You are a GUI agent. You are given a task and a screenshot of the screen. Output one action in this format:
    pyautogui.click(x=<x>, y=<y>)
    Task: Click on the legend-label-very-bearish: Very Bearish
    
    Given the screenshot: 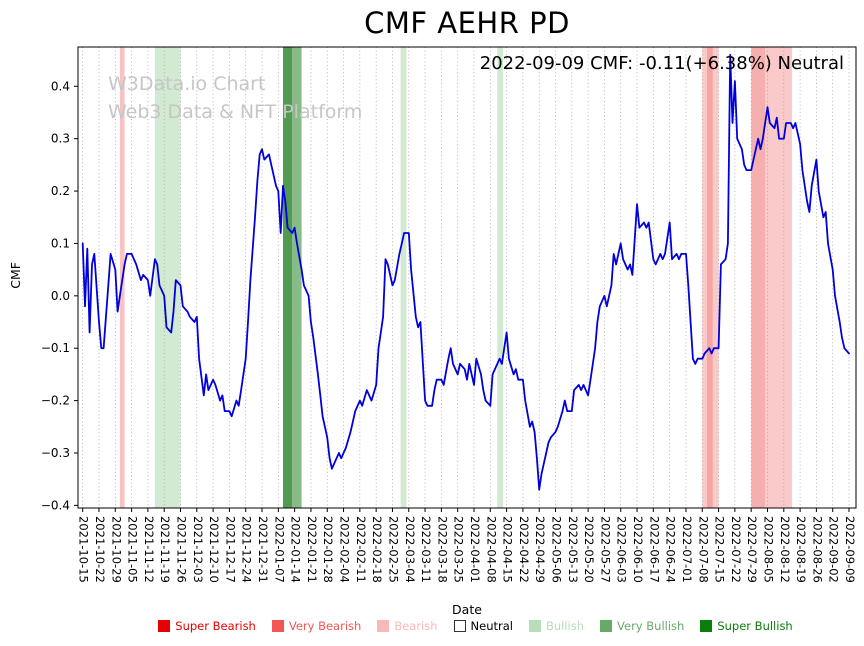 What is the action you would take?
    pyautogui.click(x=325, y=626)
    